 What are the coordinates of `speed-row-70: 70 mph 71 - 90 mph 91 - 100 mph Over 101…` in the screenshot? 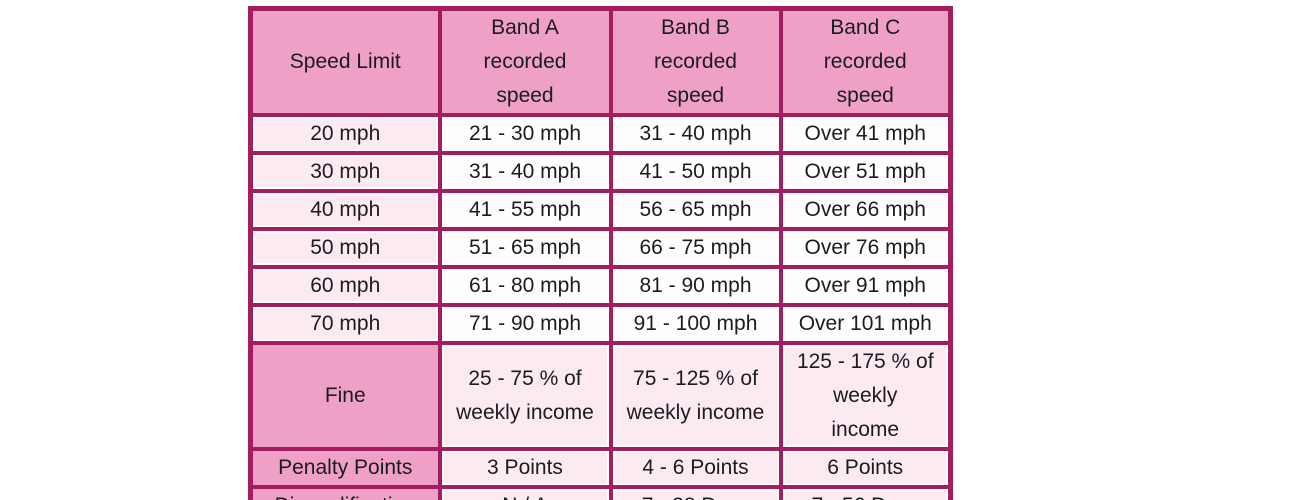 It's located at (600, 324).